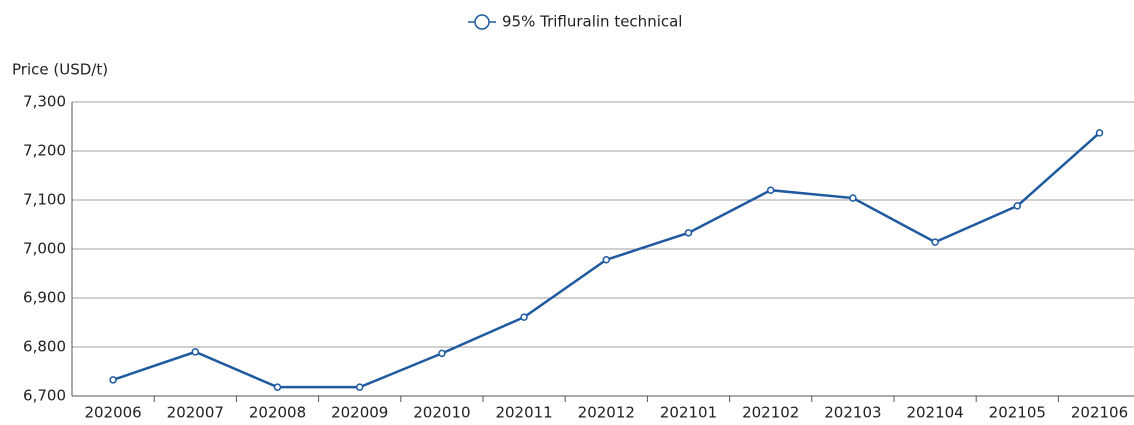 Image resolution: width=1134 pixels, height=425 pixels. What do you see at coordinates (60, 70) in the screenshot?
I see `y-axis-label: Price (USD/t)` at bounding box center [60, 70].